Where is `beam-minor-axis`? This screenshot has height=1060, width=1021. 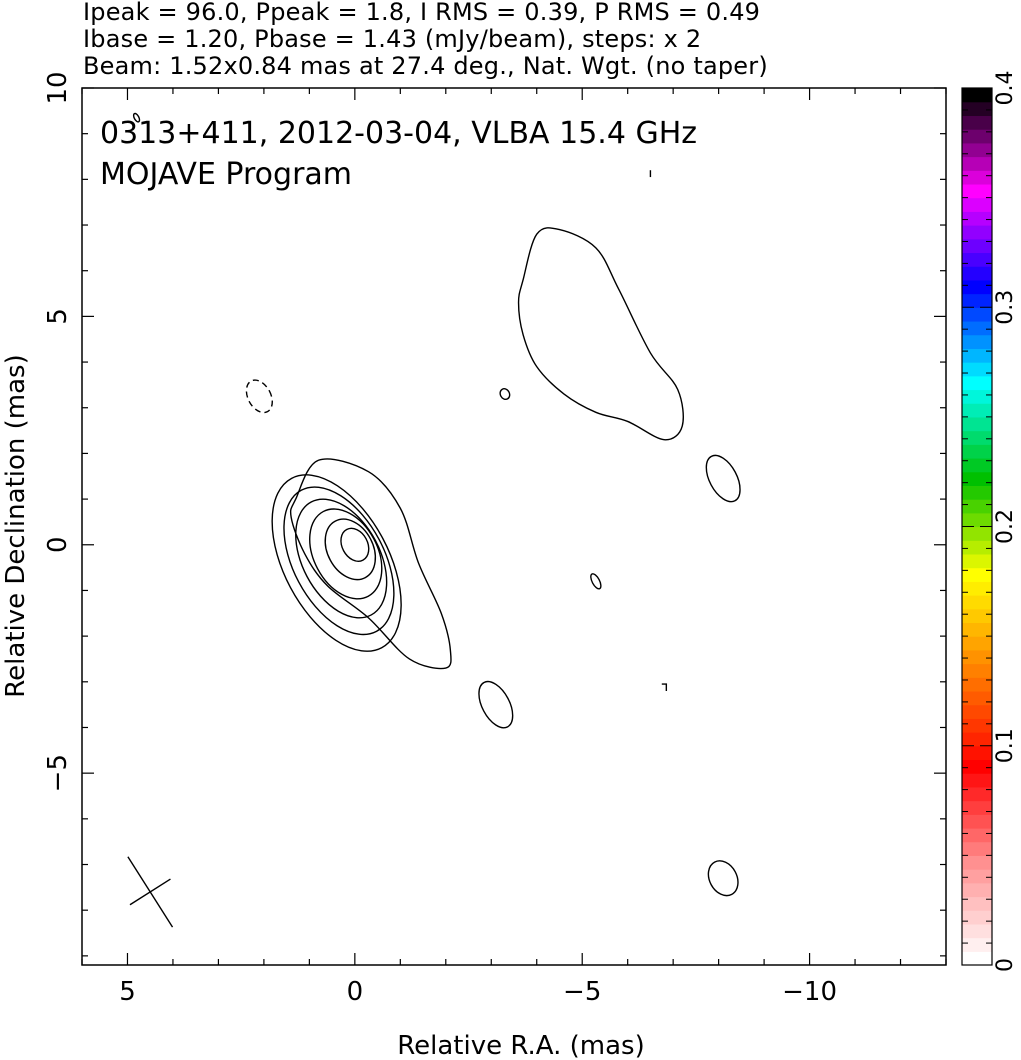 beam-minor-axis is located at coordinates (150, 892).